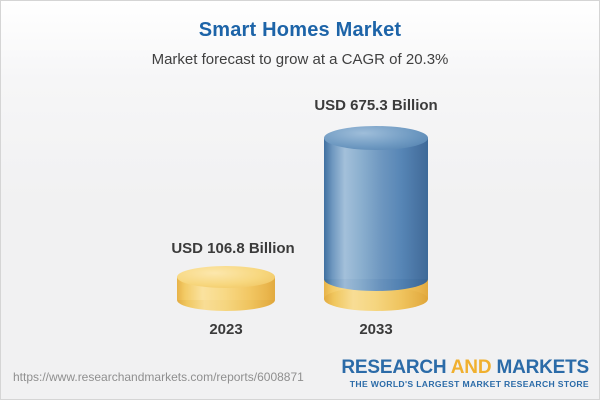  Describe the element at coordinates (376, 299) in the screenshot. I see `bar-2033-base-bottom-ellipse` at that location.